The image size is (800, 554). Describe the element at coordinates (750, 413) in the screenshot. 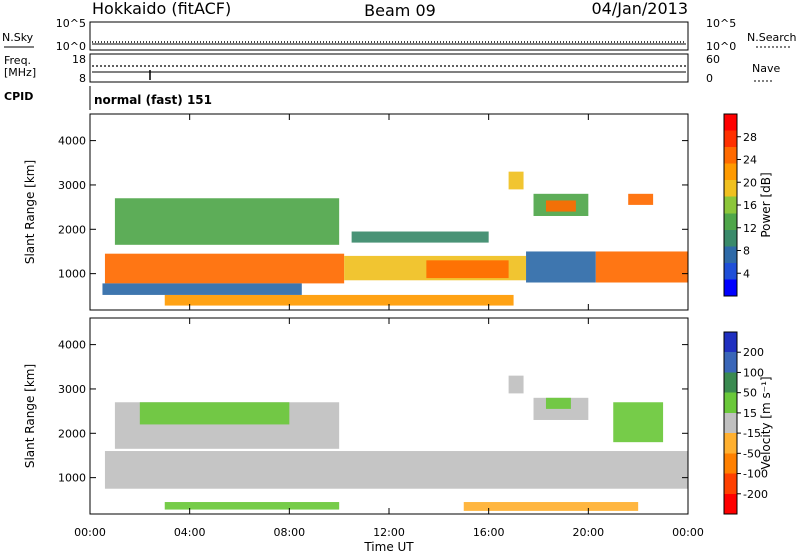

I see `colorbar-tick-label: 15` at that location.